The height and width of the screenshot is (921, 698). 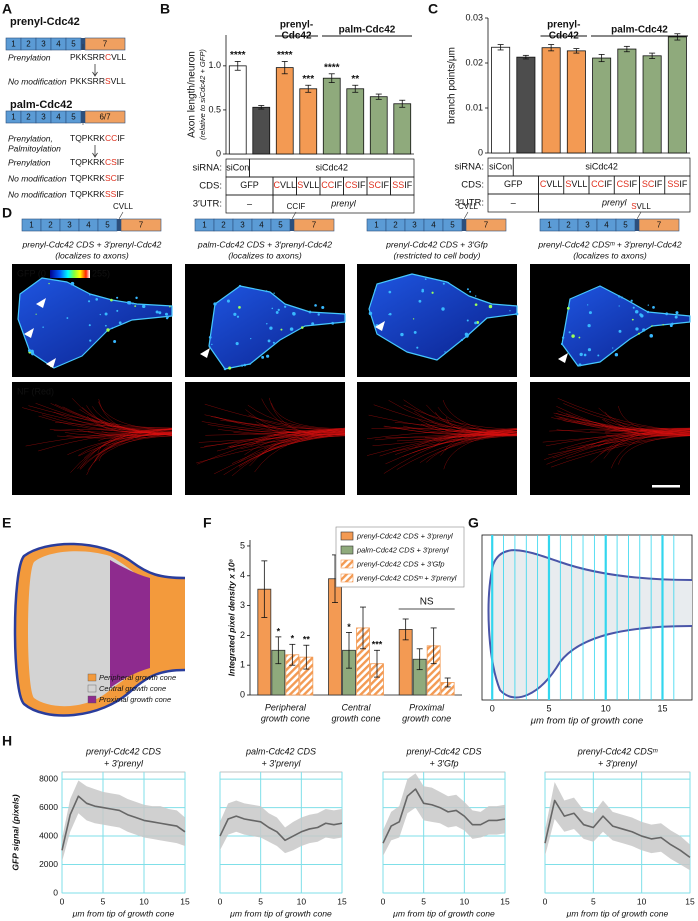 What do you see at coordinates (513, 202) in the screenshot?
I see `table-cell-text: –` at bounding box center [513, 202].